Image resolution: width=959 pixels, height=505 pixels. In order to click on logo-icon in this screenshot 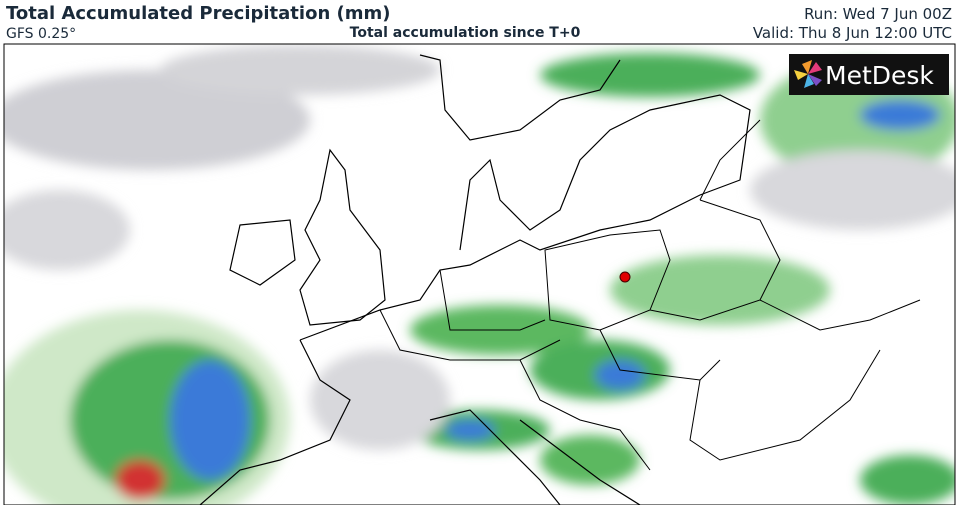, I will do `click(808, 74)`.